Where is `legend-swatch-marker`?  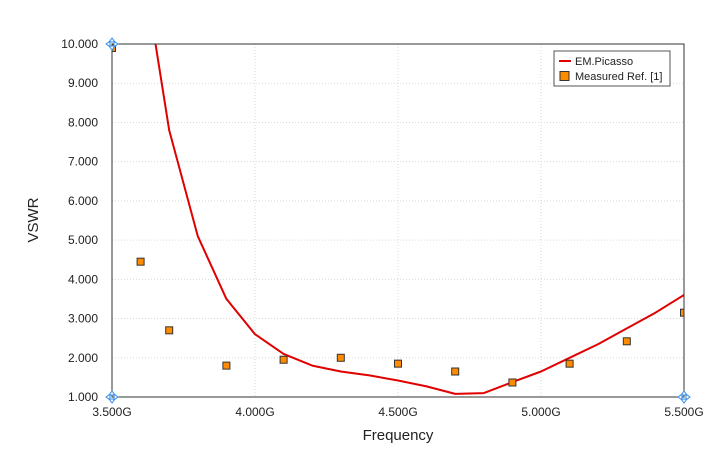
legend-swatch-marker is located at coordinates (564, 76).